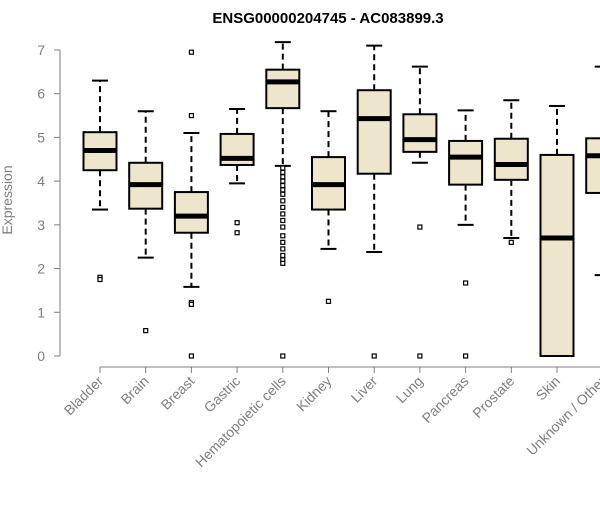 This screenshot has width=600, height=505. What do you see at coordinates (145, 221) in the screenshot?
I see `box-brain` at bounding box center [145, 221].